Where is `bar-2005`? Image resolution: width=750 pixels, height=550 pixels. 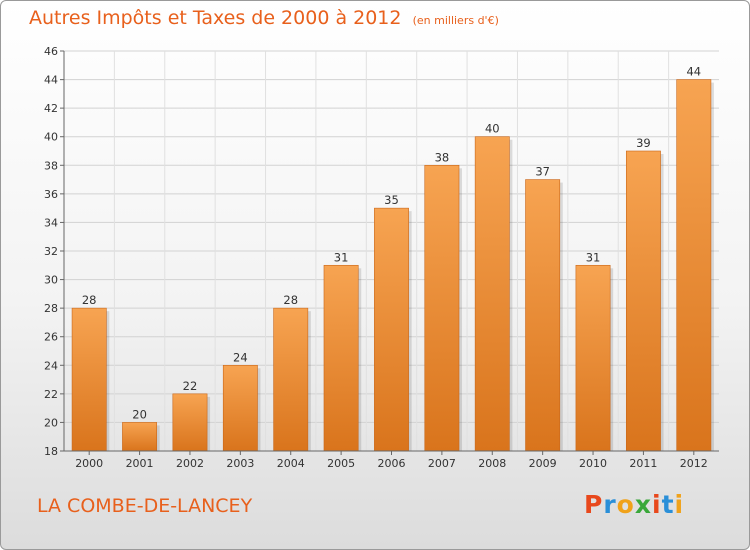
bar-2005 is located at coordinates (341, 358).